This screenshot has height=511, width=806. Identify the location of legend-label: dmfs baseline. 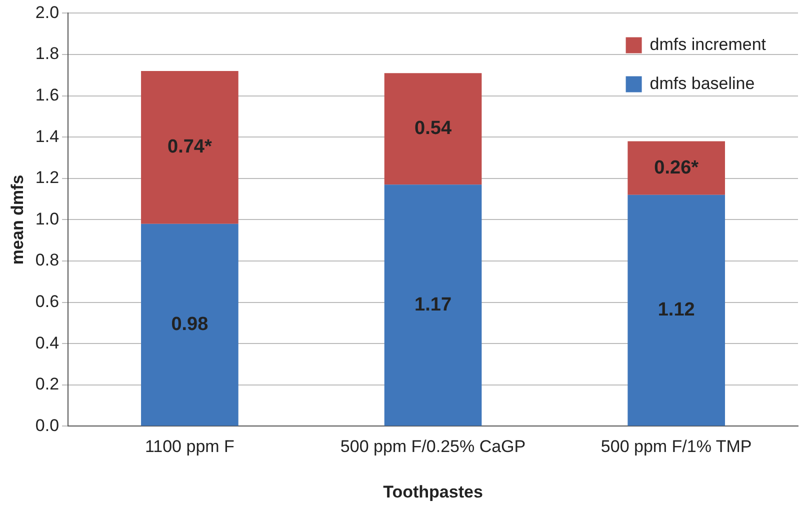
(702, 83).